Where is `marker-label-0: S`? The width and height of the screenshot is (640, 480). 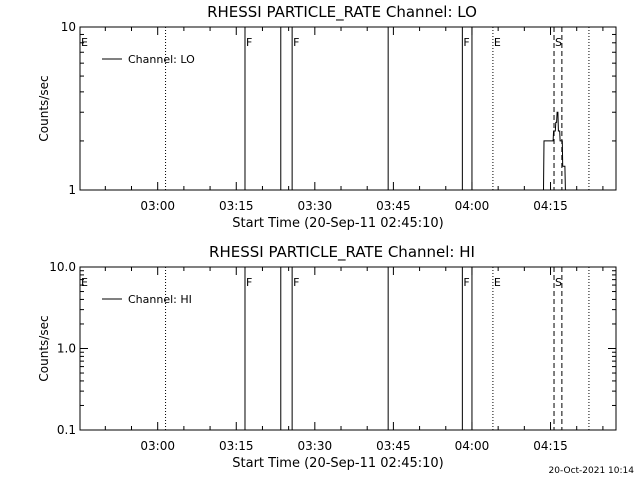 marker-label-0: S is located at coordinates (558, 42).